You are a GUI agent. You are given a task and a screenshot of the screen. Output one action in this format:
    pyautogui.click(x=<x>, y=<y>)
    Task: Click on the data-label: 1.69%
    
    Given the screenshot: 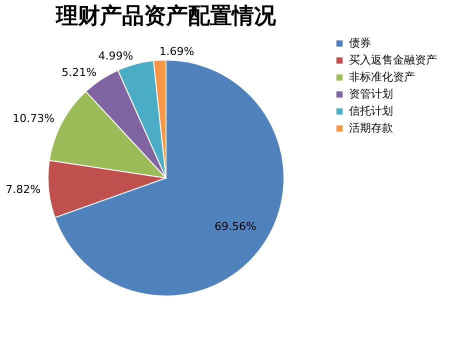 What is the action you would take?
    pyautogui.click(x=176, y=51)
    